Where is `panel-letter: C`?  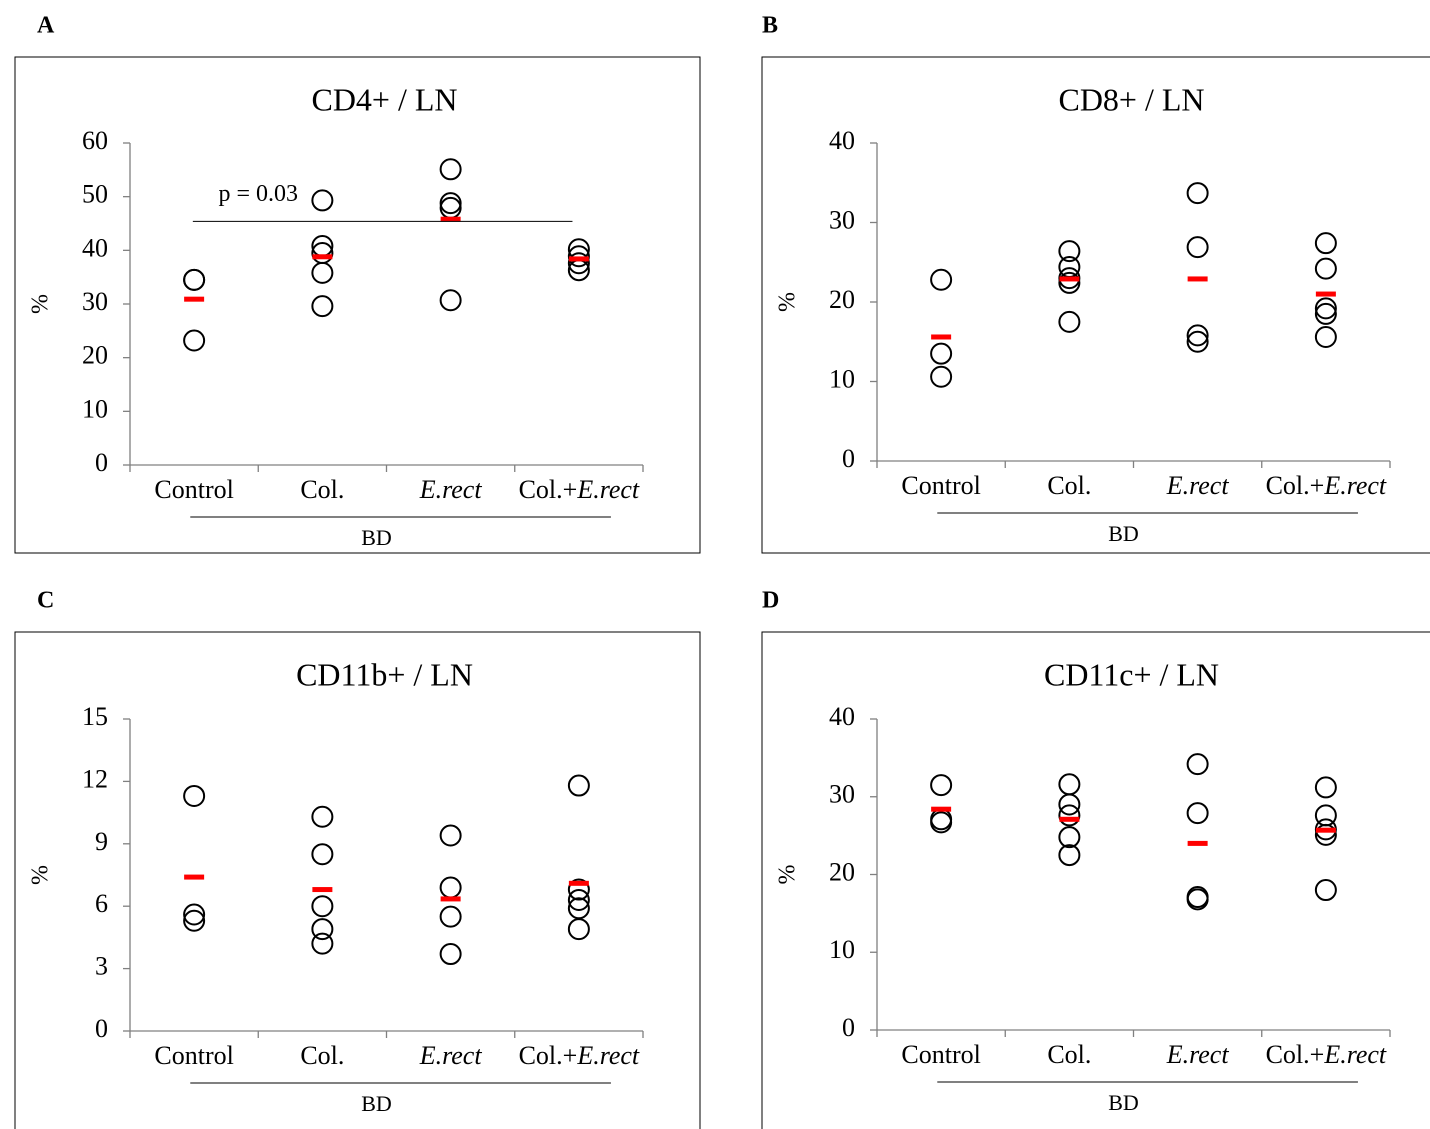
panel-letter: C is located at coordinates (45, 601).